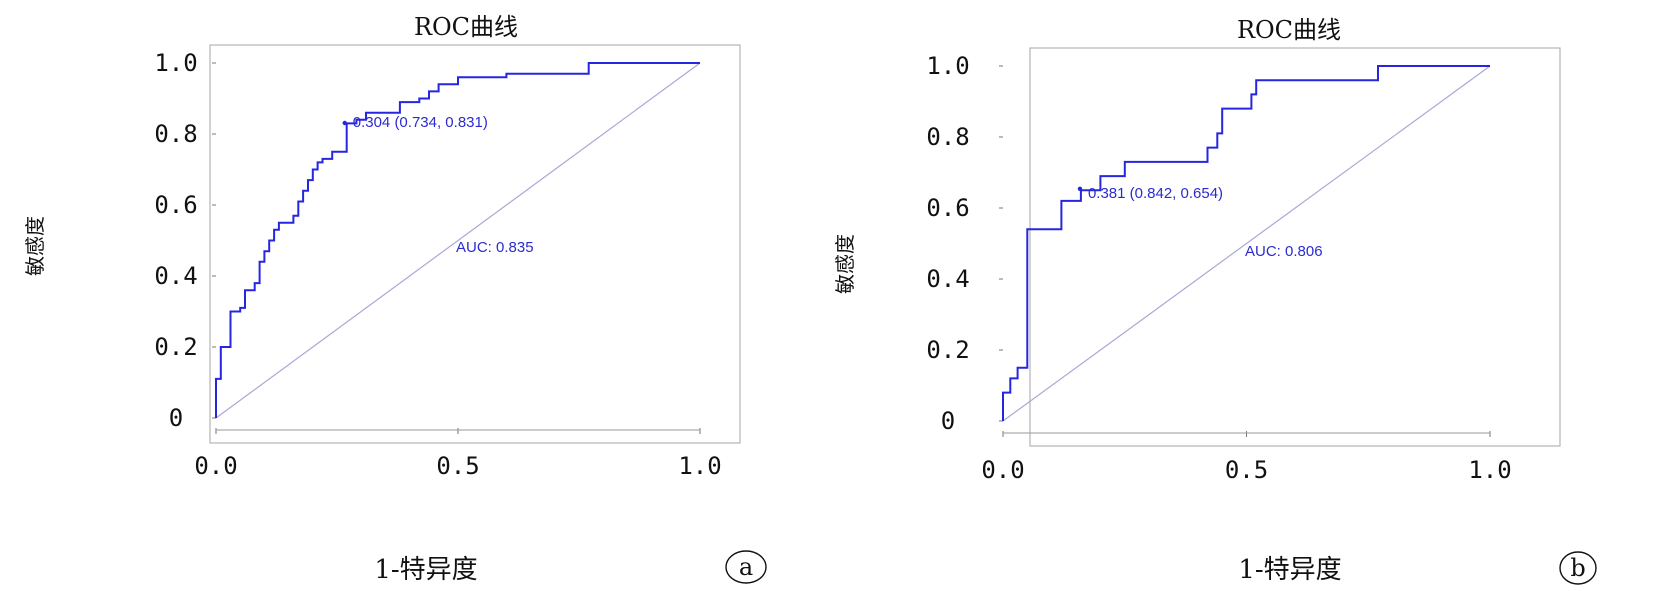 The width and height of the screenshot is (1654, 591). Describe the element at coordinates (1155, 193) in the screenshot. I see `panel-b-cutoff-annotation: 0.381 (0.842, 0.654)` at that location.